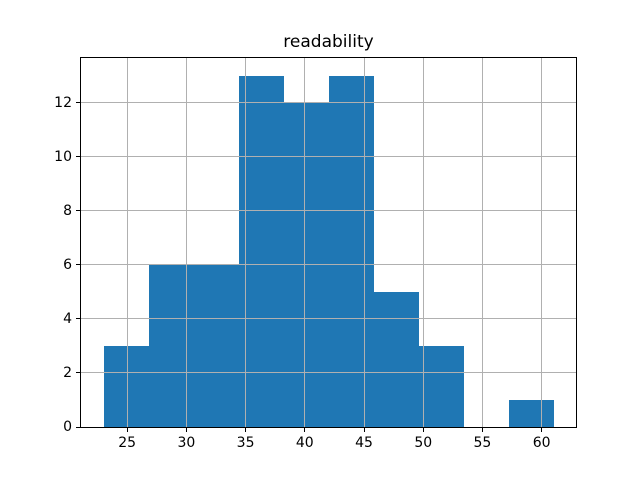 The height and width of the screenshot is (480, 640). Describe the element at coordinates (482, 443) in the screenshot. I see `x-tick-label: 55` at that location.